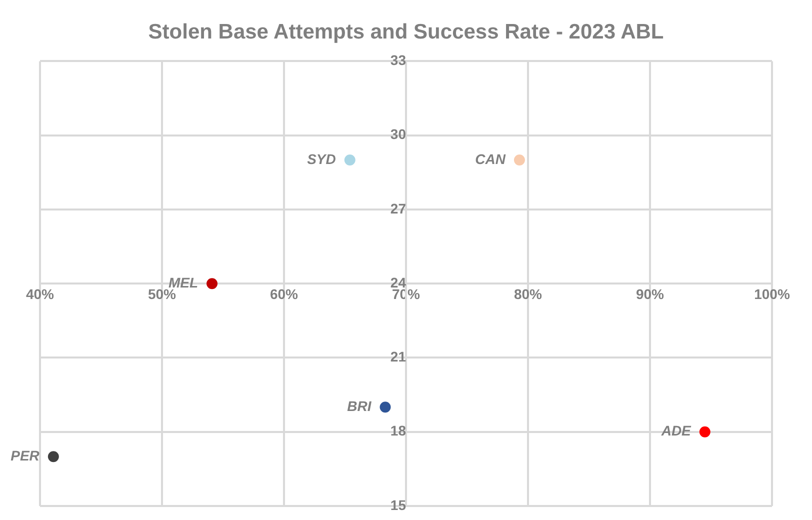 Image resolution: width=812 pixels, height=520 pixels. I want to click on x-tick-label: 40%, so click(40, 294).